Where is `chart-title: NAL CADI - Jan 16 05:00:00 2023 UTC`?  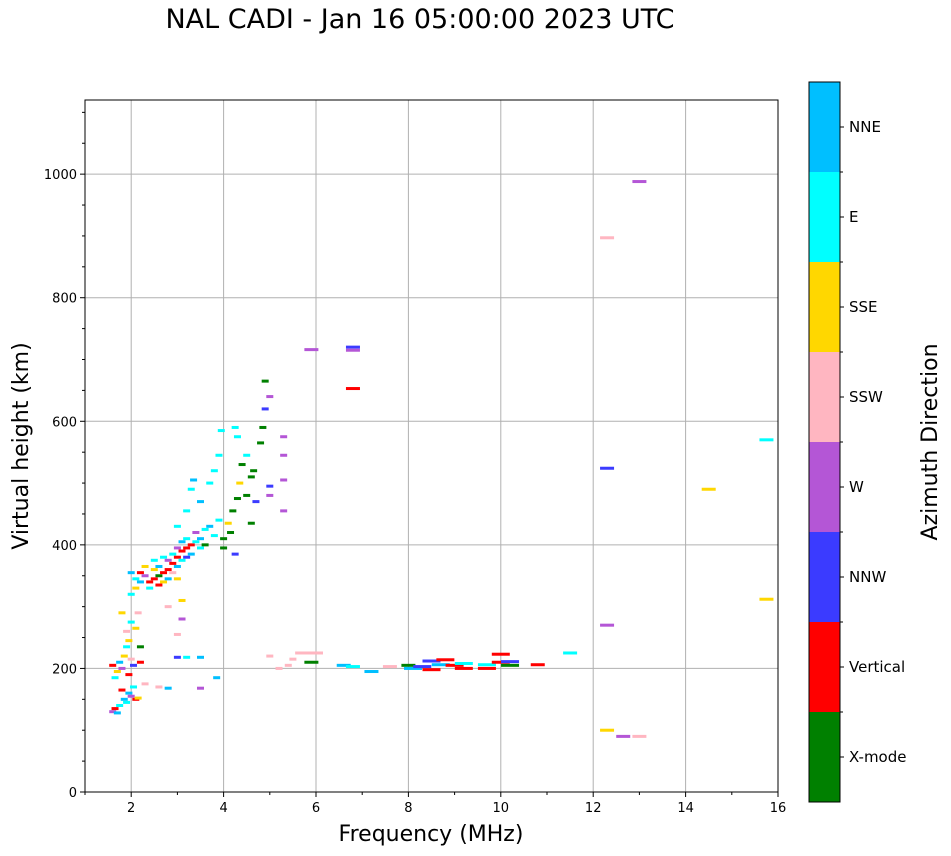
chart-title: NAL CADI - Jan 16 05:00:00 2023 UTC is located at coordinates (420, 19).